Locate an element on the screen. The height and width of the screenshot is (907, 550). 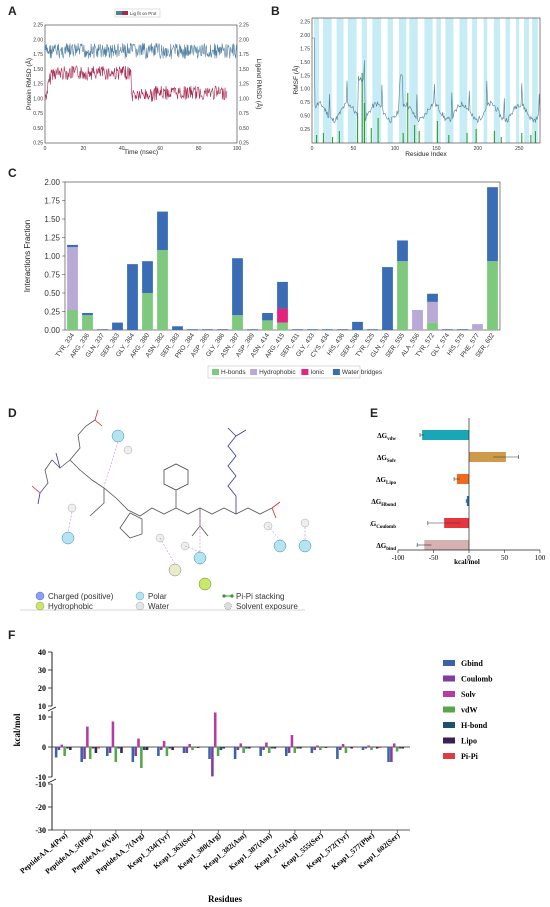
interactions-y-ticks: 0.00 0.25 0.50 0.75 1.00 1.25 1.50 1.75 2.00 is located at coordinates (54, 256).